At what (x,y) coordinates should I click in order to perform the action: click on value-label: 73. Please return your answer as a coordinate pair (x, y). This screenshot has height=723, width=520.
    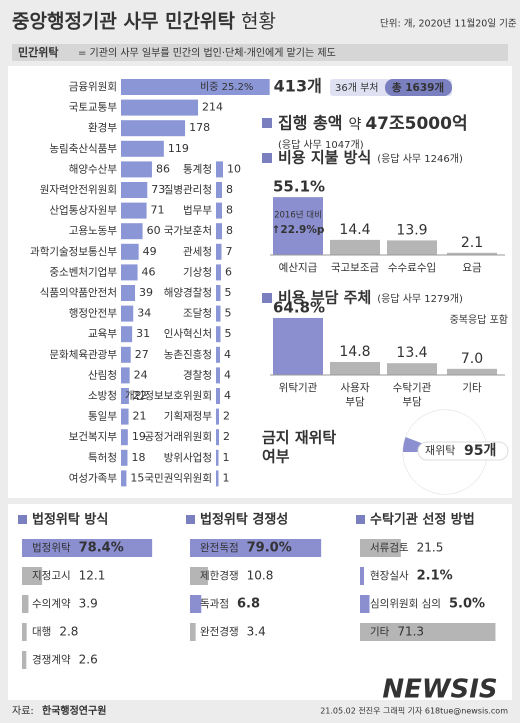
    Looking at the image, I should click on (158, 189).